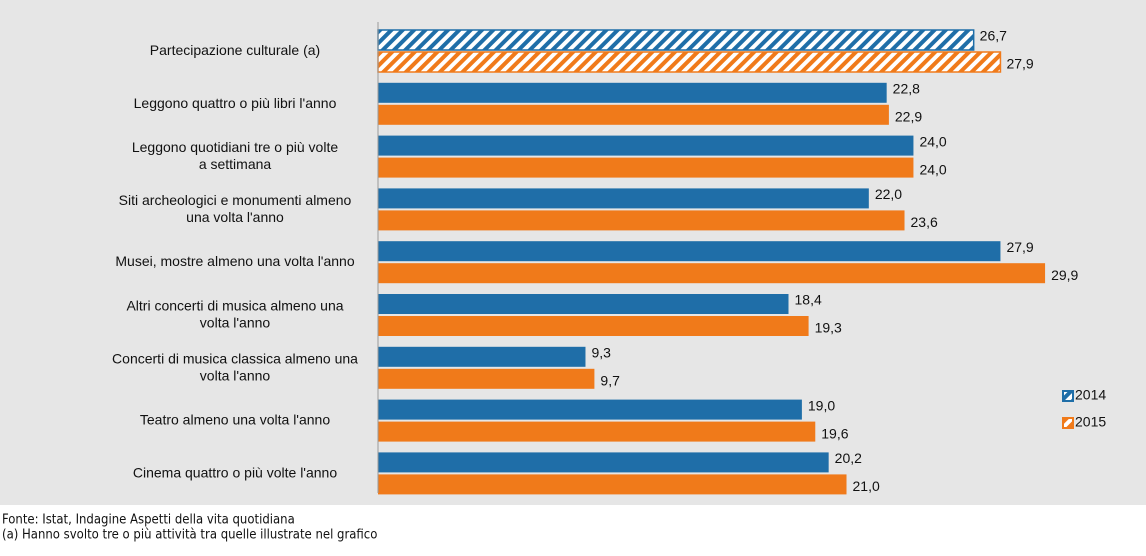  I want to click on category-label-line: Leggono quotidiani tre o più volte, so click(235, 147).